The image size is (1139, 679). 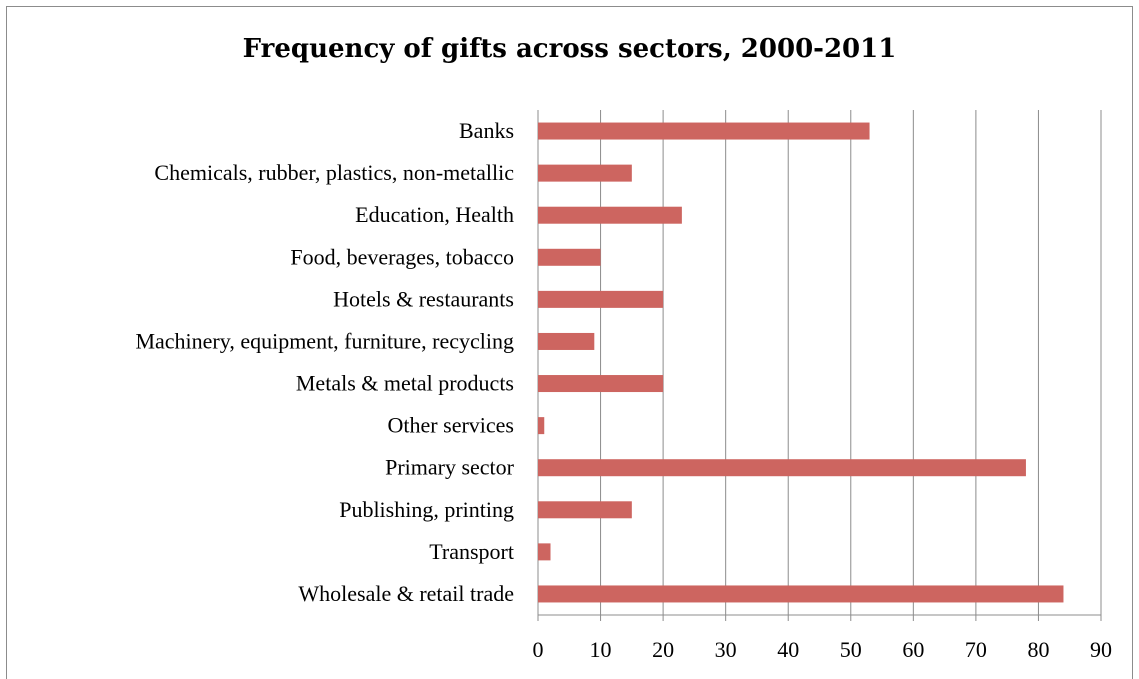 What do you see at coordinates (426, 509) in the screenshot?
I see `category-label: Publishing, printing` at bounding box center [426, 509].